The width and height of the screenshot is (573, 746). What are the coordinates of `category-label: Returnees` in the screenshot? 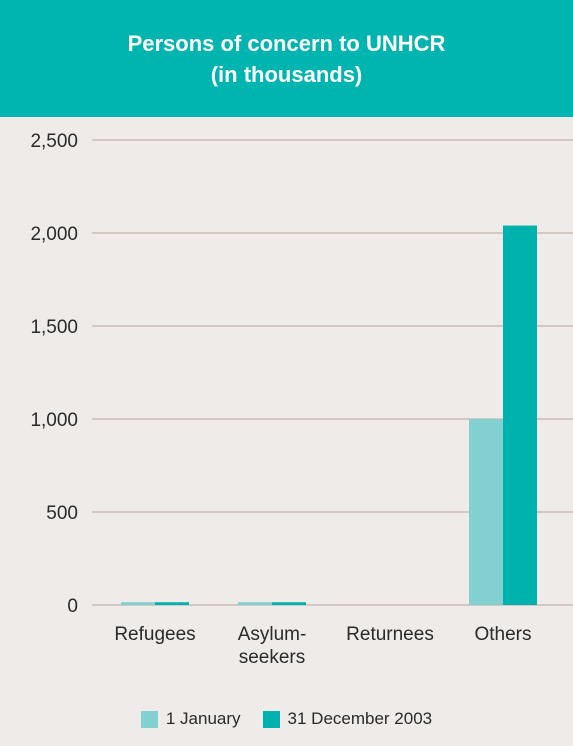 It's located at (390, 634).